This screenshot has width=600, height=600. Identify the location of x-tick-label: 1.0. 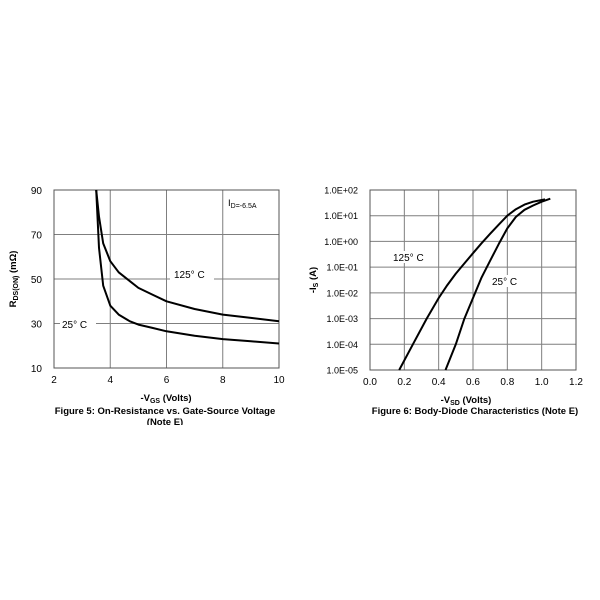
(542, 382).